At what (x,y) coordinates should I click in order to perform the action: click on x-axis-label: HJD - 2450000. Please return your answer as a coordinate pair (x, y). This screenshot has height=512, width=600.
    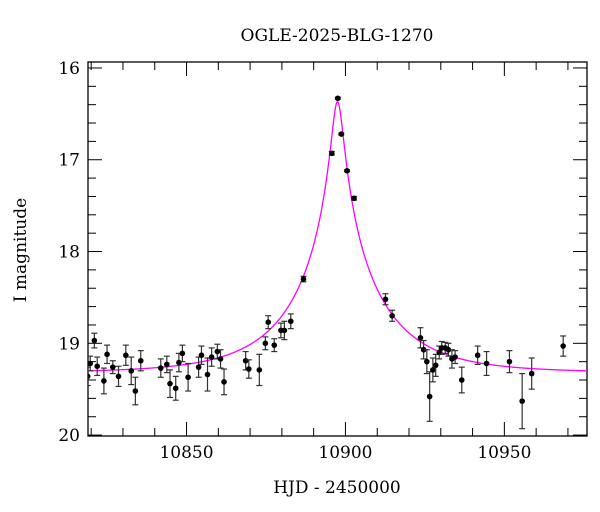
    Looking at the image, I should click on (337, 488).